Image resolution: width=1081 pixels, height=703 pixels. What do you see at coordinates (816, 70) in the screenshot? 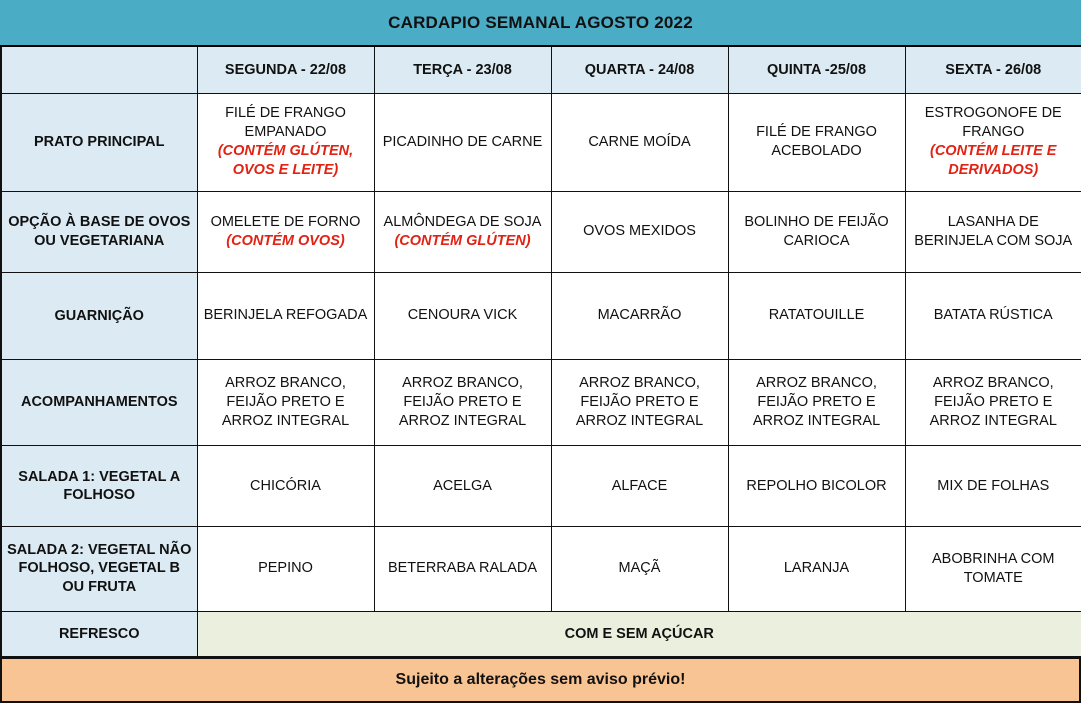
I see `column-header-quinta: QUINTA -25/08` at bounding box center [816, 70].